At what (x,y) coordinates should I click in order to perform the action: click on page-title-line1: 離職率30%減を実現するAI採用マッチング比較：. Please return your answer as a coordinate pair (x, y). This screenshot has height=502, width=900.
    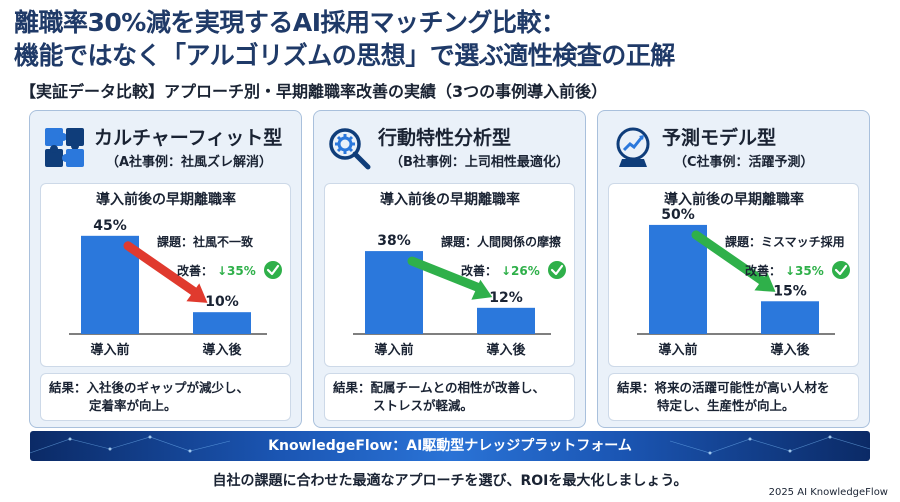
    Looking at the image, I should click on (290, 22).